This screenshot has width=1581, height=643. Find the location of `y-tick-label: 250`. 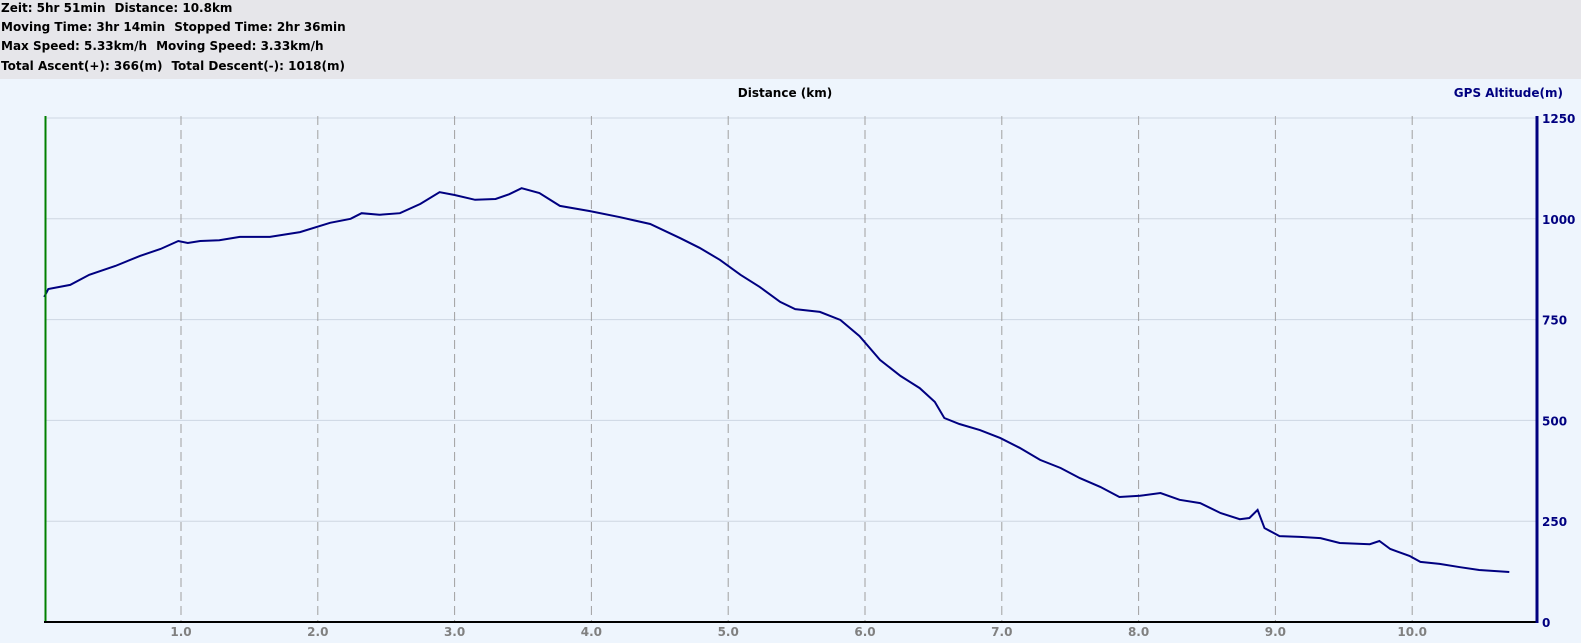

y-tick-label: 250 is located at coordinates (1554, 522).